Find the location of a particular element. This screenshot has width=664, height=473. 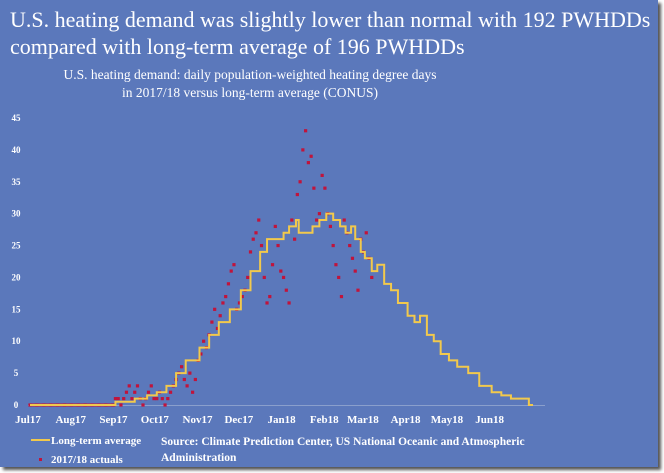

y-tick-label: 35 is located at coordinates (17, 182).